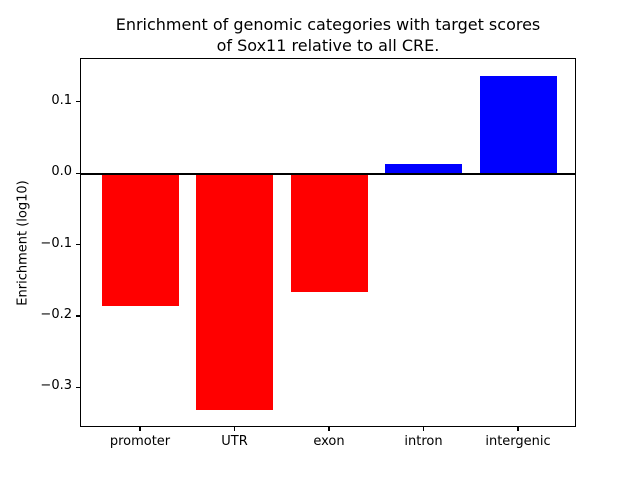  What do you see at coordinates (56, 314) in the screenshot?
I see `y-tick-label: −0.2` at bounding box center [56, 314].